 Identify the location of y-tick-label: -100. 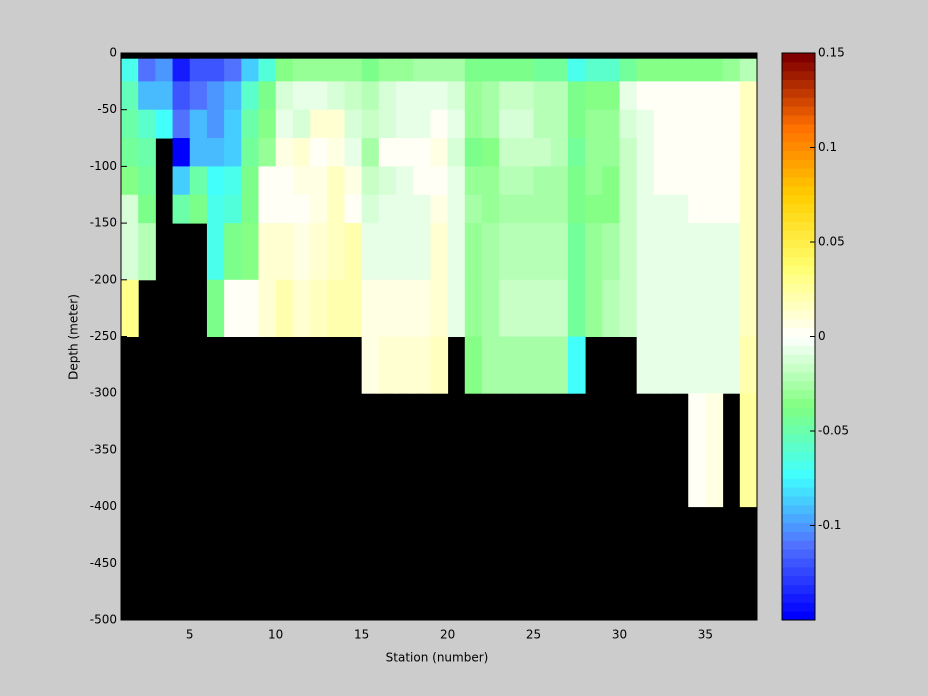
(103, 166).